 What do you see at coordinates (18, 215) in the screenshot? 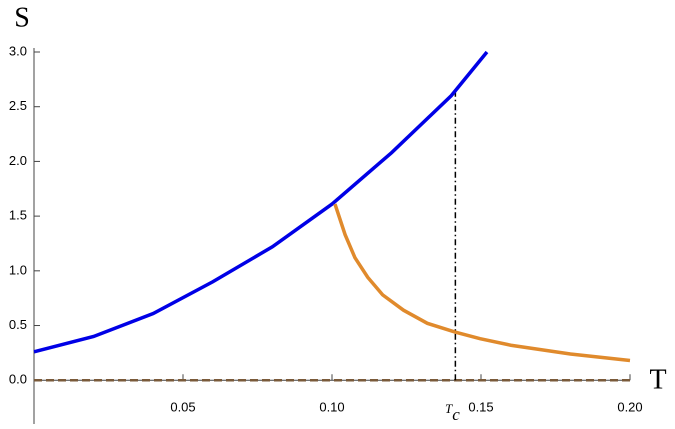
I see `y-tick-label: 1.5` at bounding box center [18, 215].